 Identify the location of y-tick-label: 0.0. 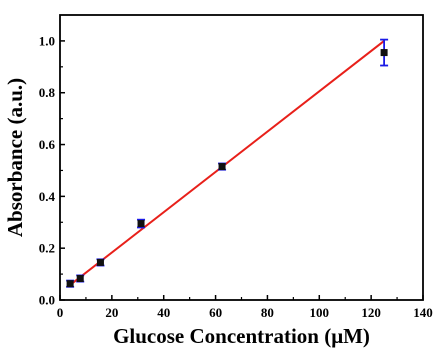
(47, 300).